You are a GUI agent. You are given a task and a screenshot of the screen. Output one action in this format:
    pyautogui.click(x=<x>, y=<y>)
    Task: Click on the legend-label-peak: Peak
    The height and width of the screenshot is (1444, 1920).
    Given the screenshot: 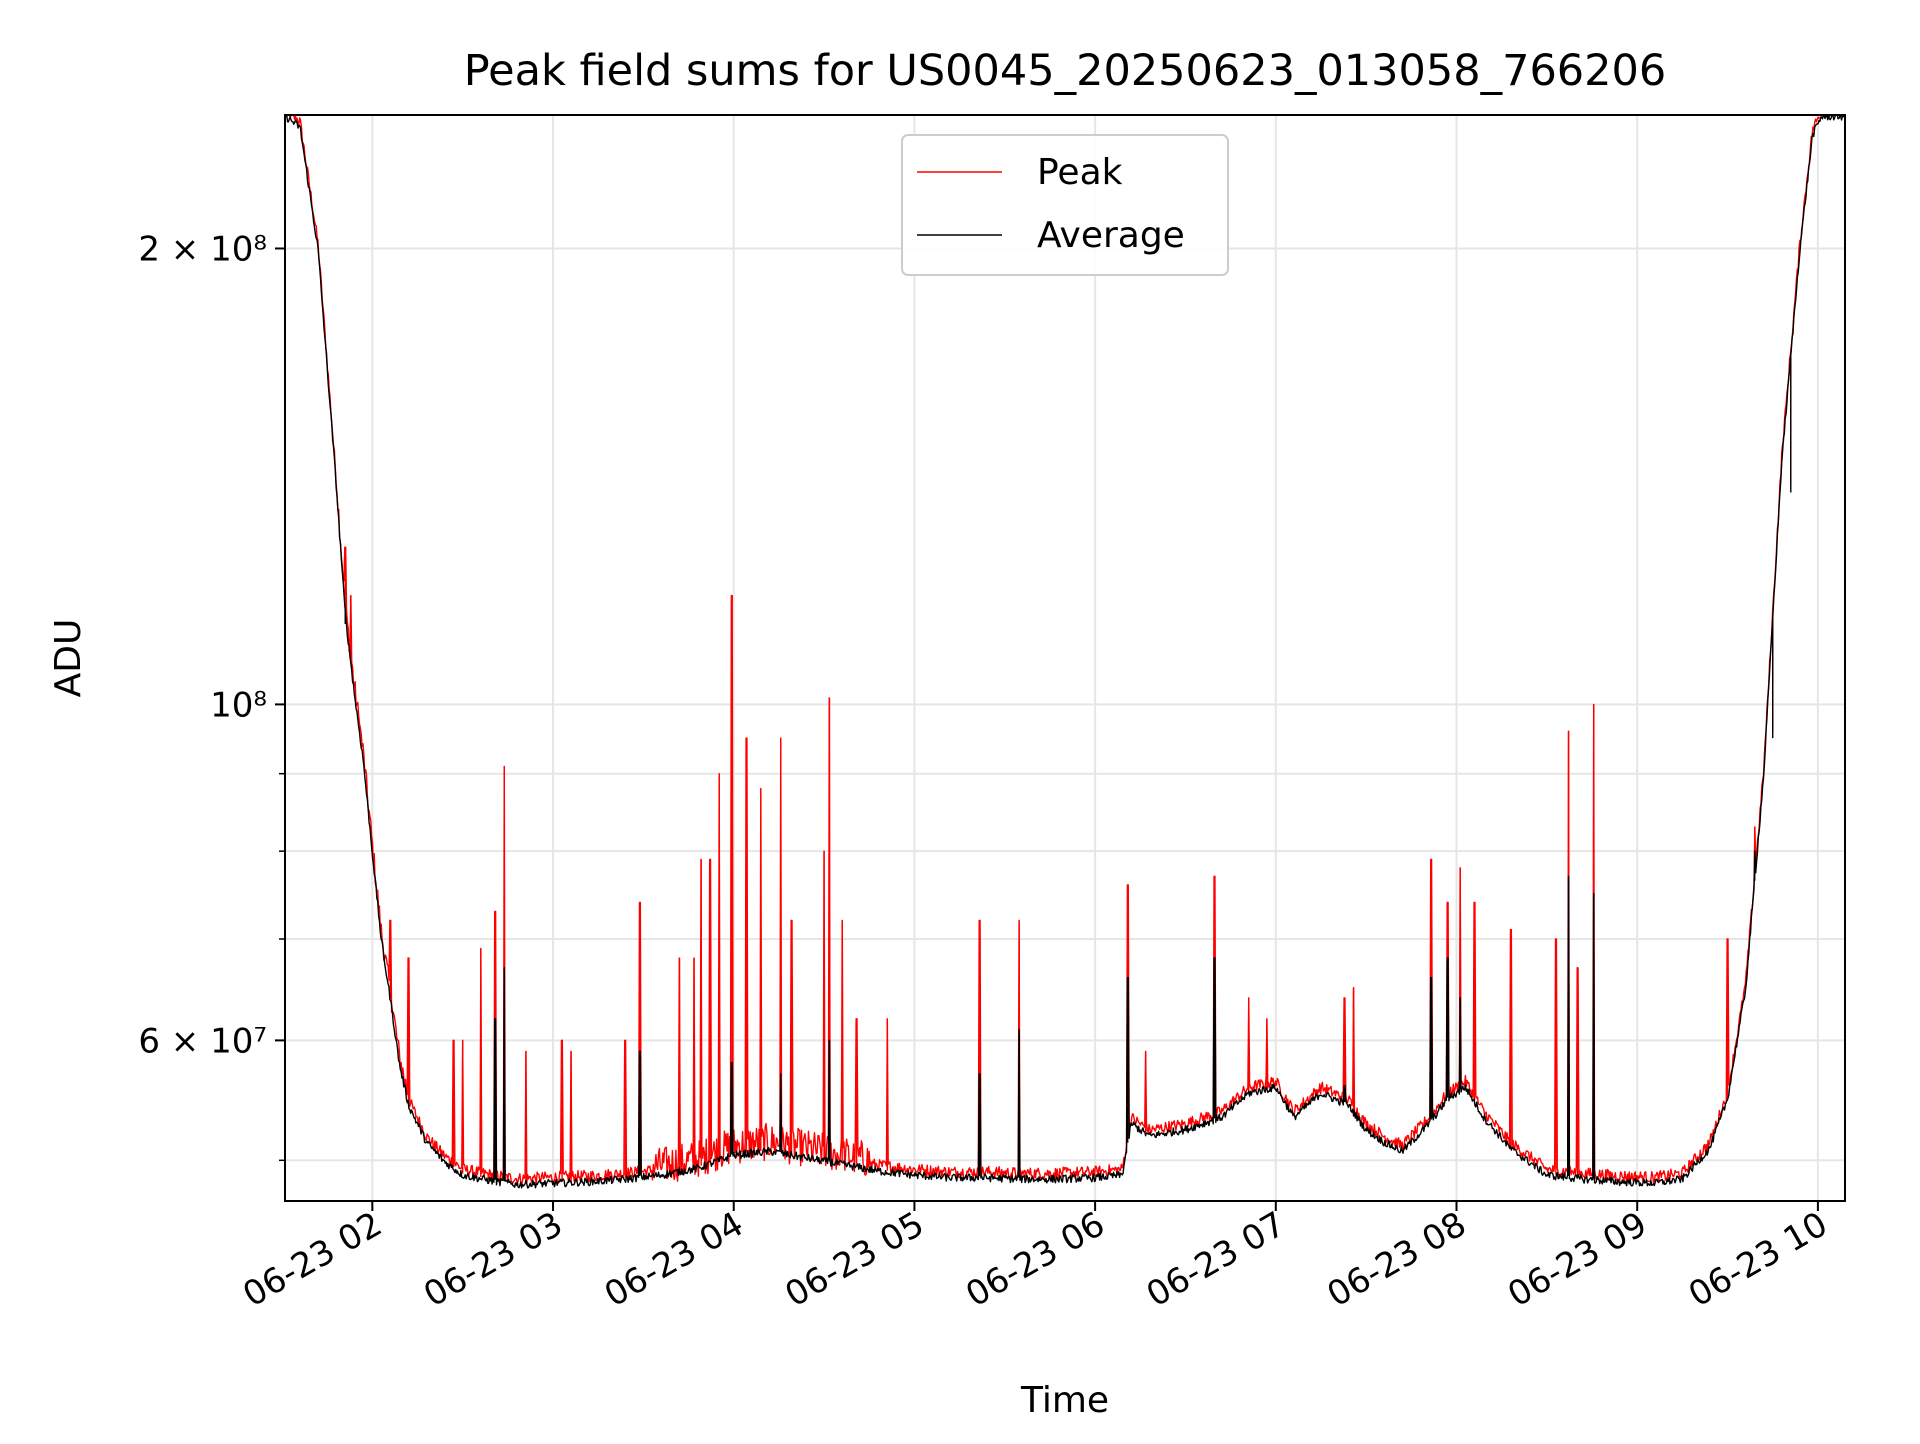 What is the action you would take?
    pyautogui.click(x=1080, y=172)
    